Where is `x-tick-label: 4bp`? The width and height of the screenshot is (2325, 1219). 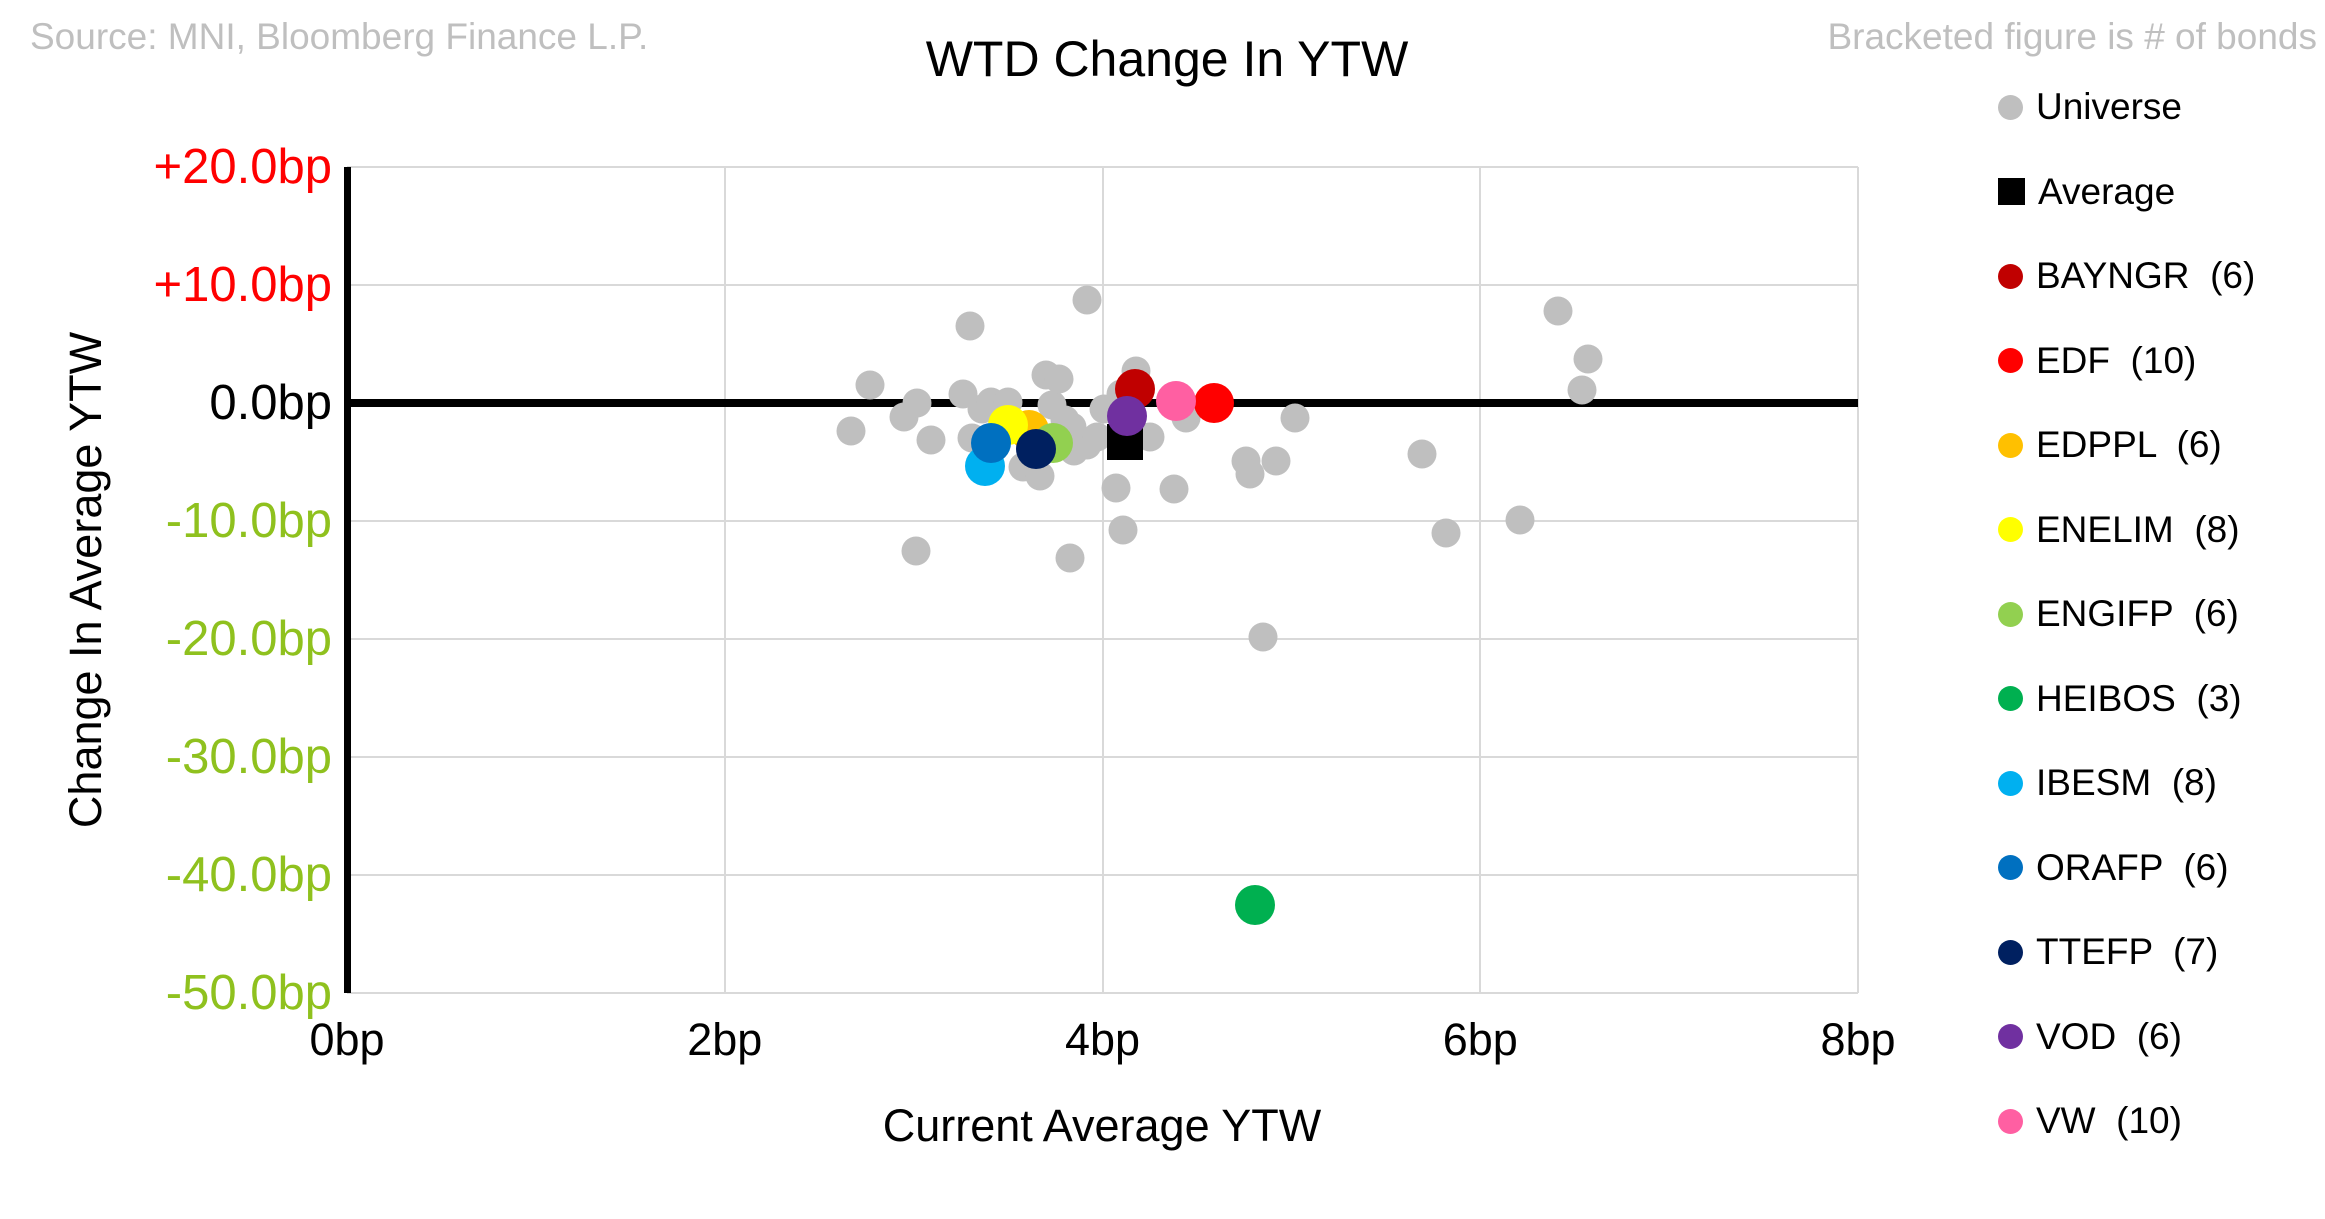 x-tick-label: 4bp is located at coordinates (1102, 1039).